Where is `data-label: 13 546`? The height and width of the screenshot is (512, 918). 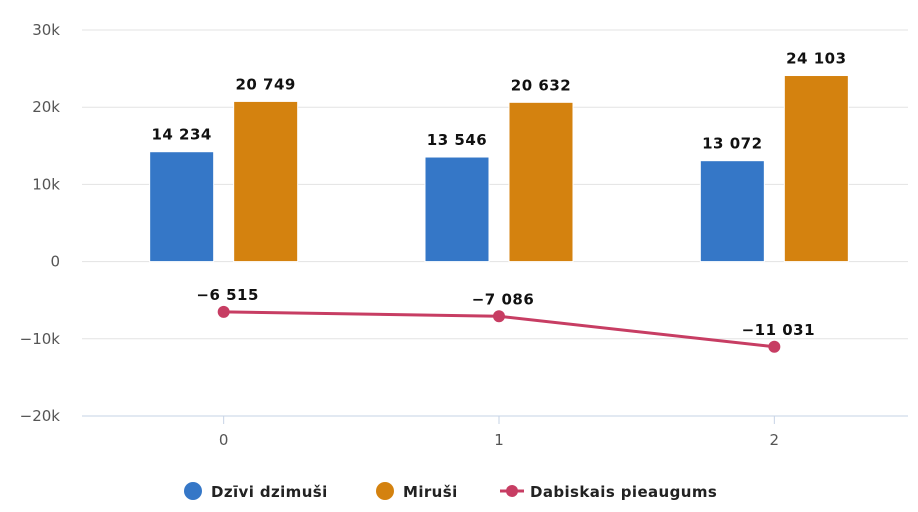
data-label: 13 546 is located at coordinates (457, 140).